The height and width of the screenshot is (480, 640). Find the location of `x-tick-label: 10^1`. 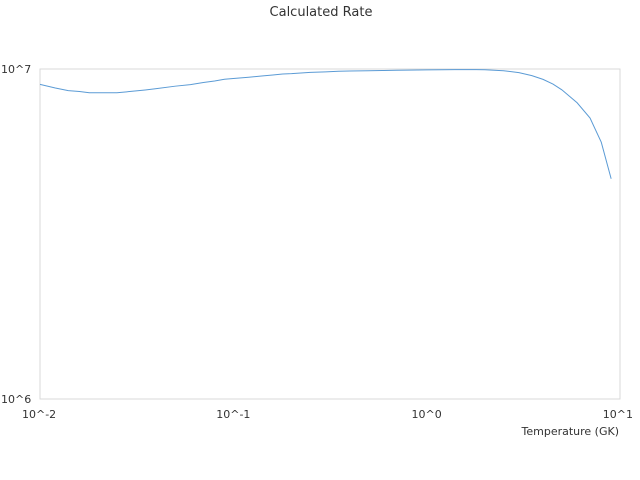

x-tick-label: 10^1 is located at coordinates (618, 414).